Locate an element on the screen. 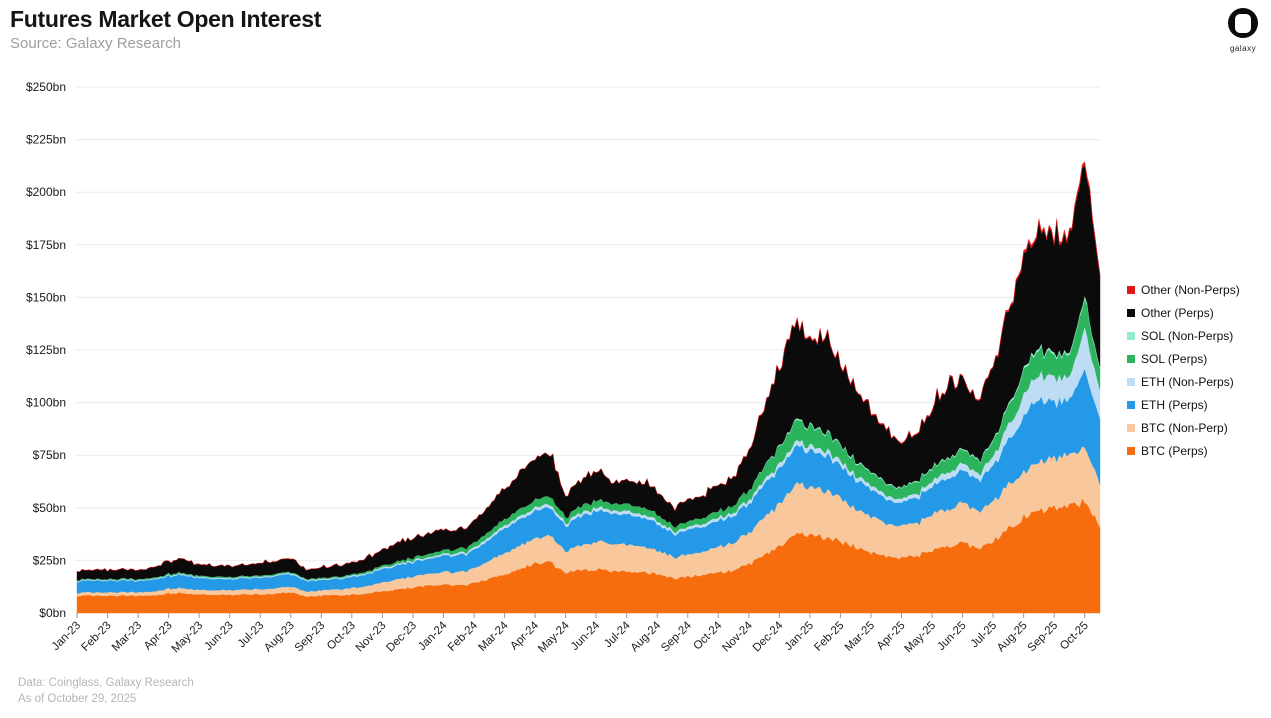 This screenshot has width=1271, height=718. legend-item-eth-perps: ETH (Perps) is located at coordinates (1183, 405).